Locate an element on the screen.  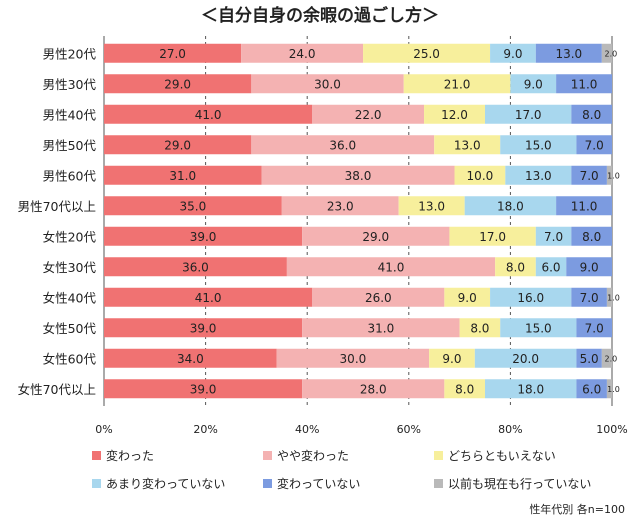
data-label: 25.0 is located at coordinates (426, 54).